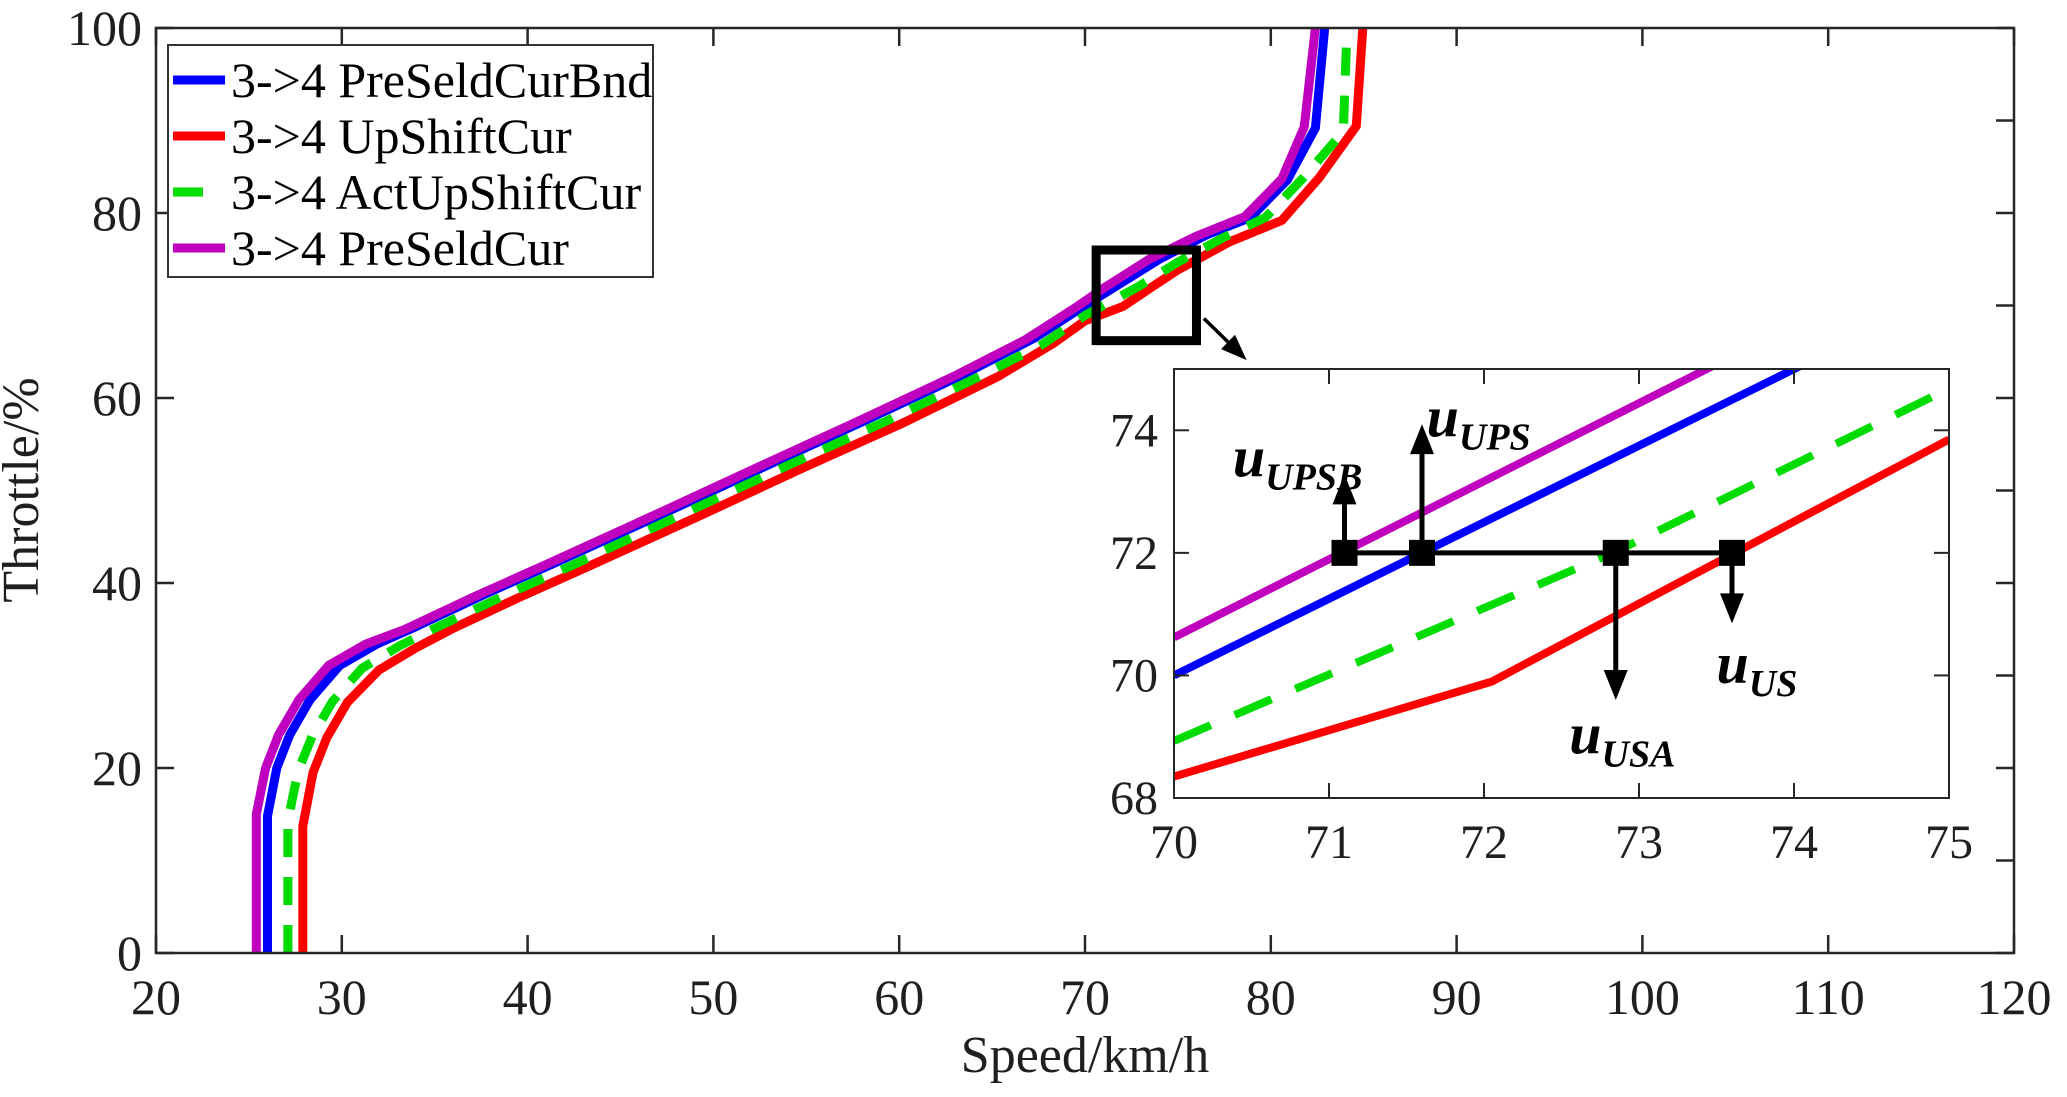  I want to click on y-tick-label: 60, so click(117, 398).